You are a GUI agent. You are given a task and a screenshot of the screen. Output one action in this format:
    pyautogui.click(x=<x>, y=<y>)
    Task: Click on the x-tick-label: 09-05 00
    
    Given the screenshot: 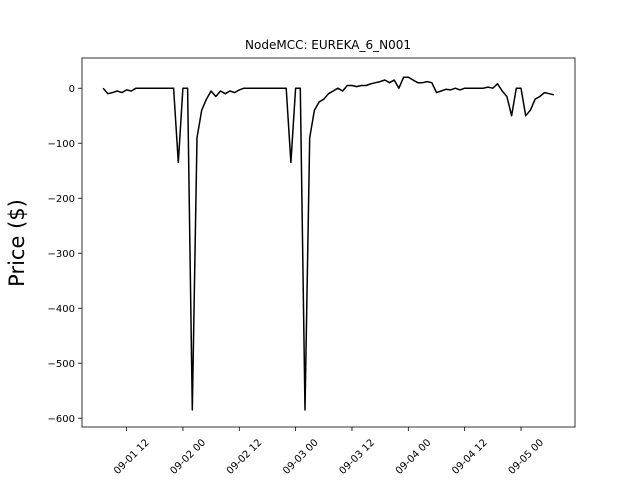 What is the action you would take?
    pyautogui.click(x=527, y=457)
    